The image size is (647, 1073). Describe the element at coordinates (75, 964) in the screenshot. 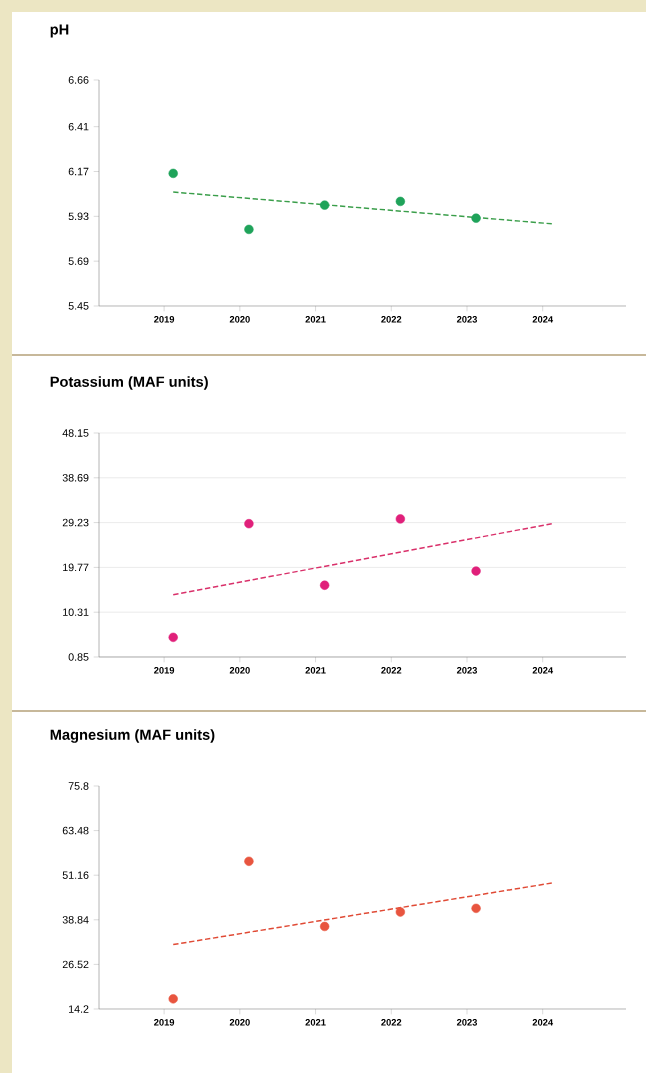

I see `y-tick-label: 26.52` at that location.